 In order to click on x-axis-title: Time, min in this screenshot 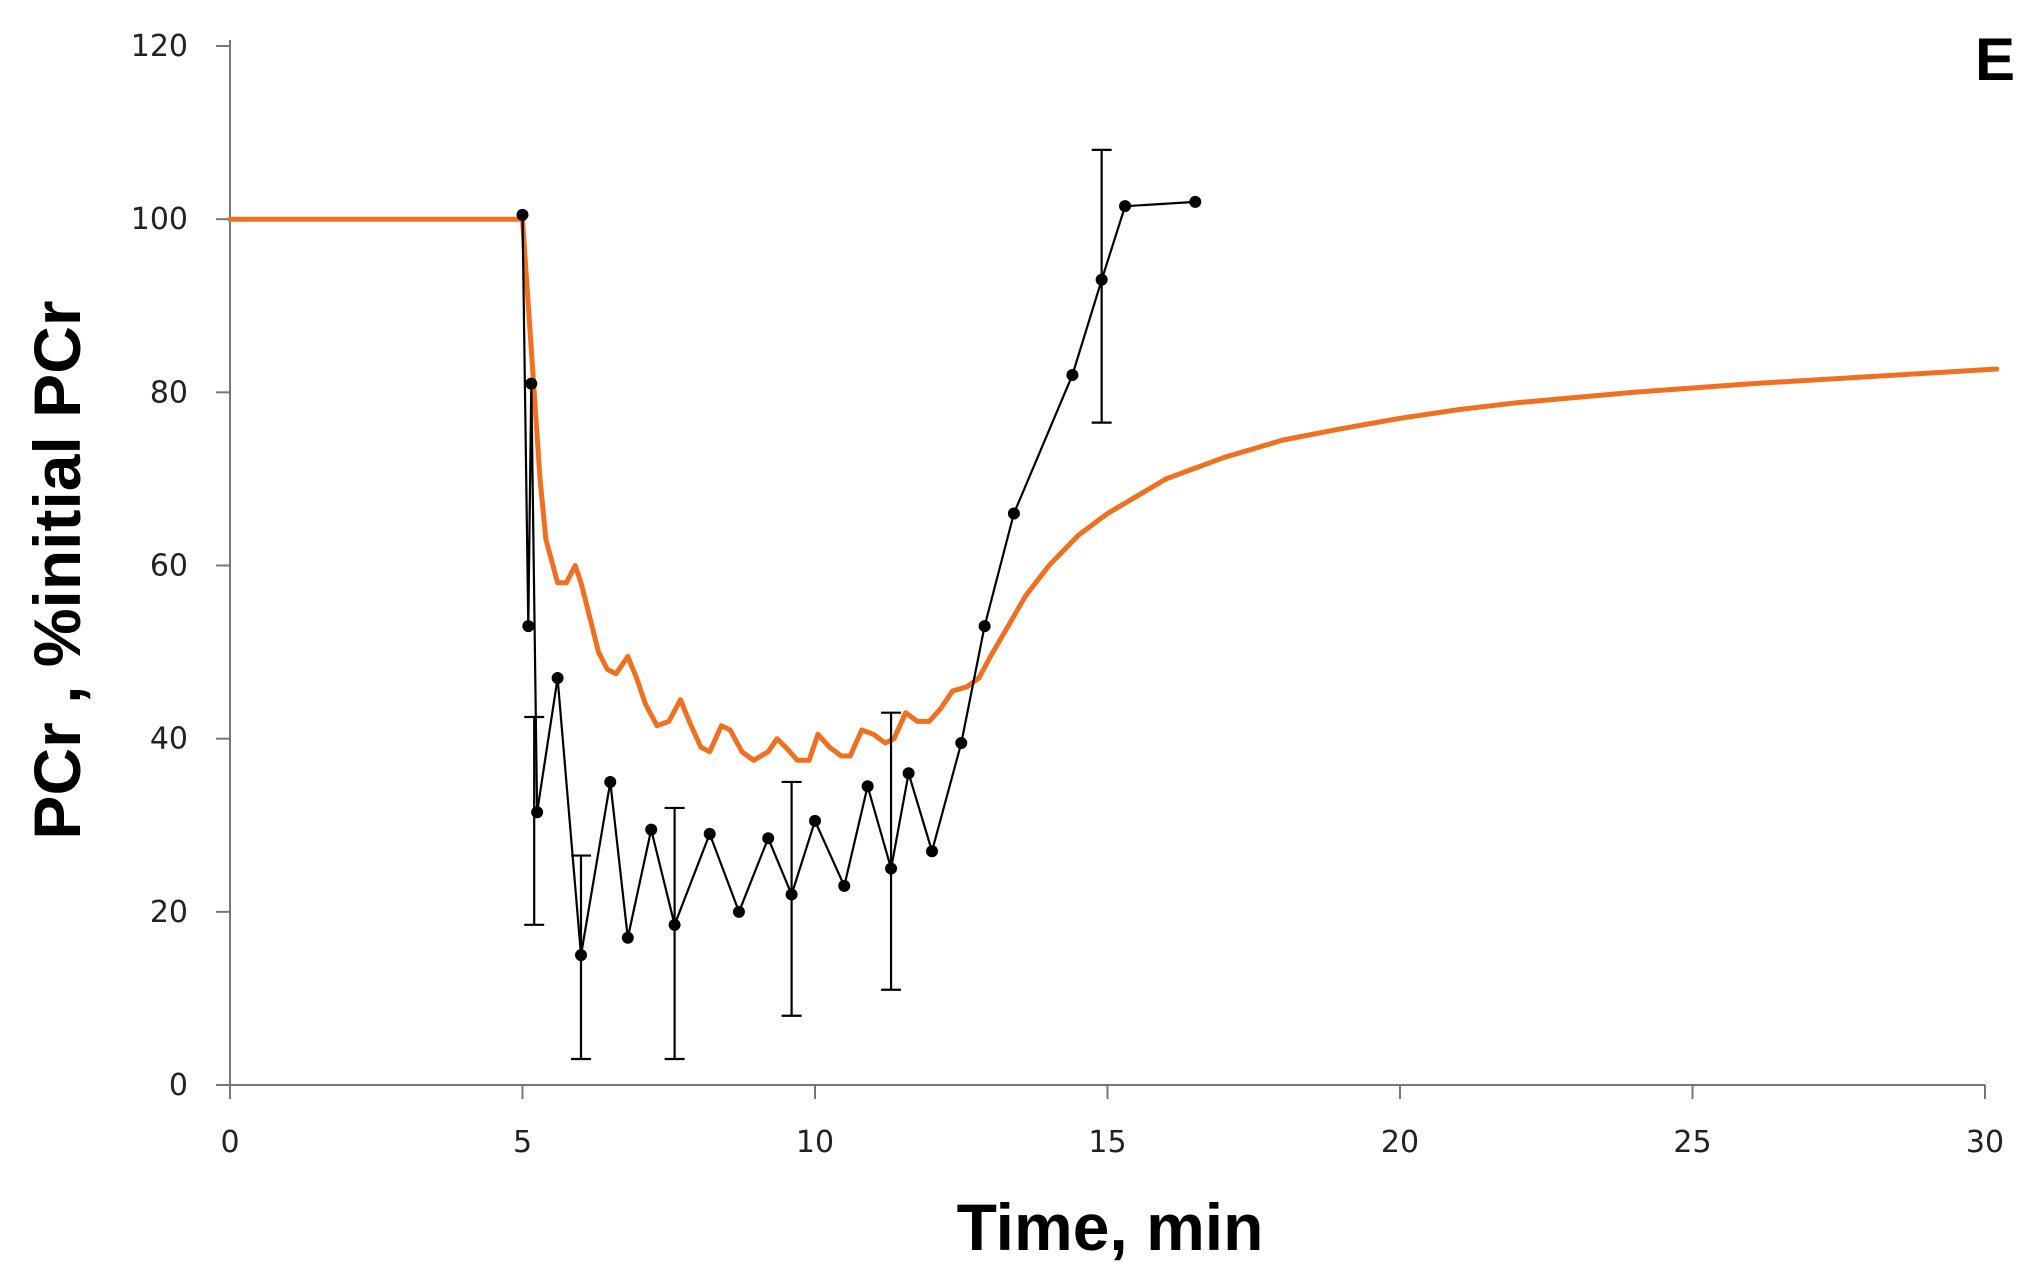, I will do `click(1110, 1227)`.